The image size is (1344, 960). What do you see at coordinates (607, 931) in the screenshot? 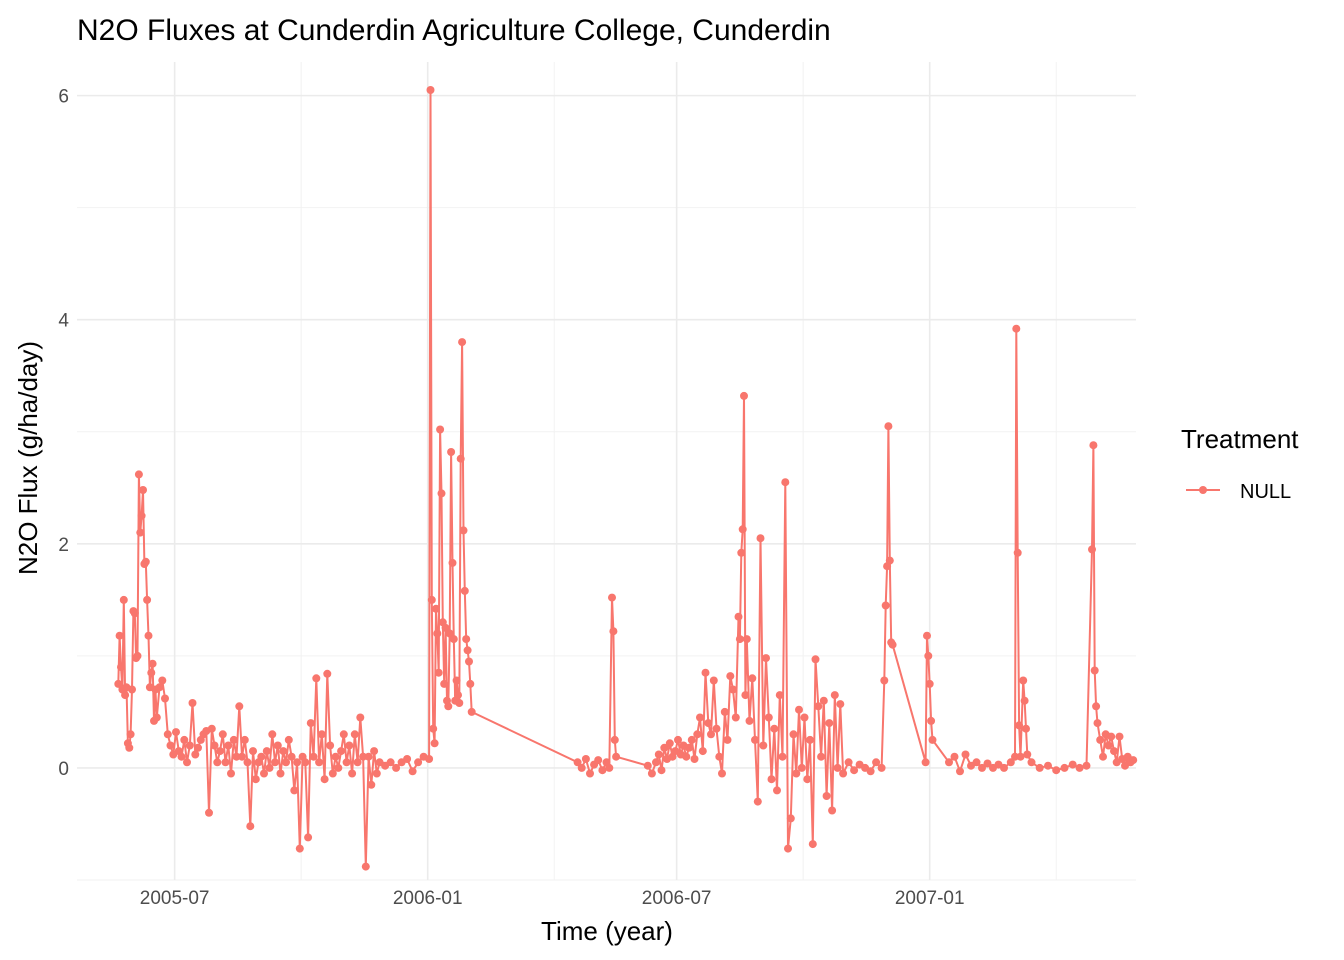
I see `x-axis-title: Time (year)` at bounding box center [607, 931].